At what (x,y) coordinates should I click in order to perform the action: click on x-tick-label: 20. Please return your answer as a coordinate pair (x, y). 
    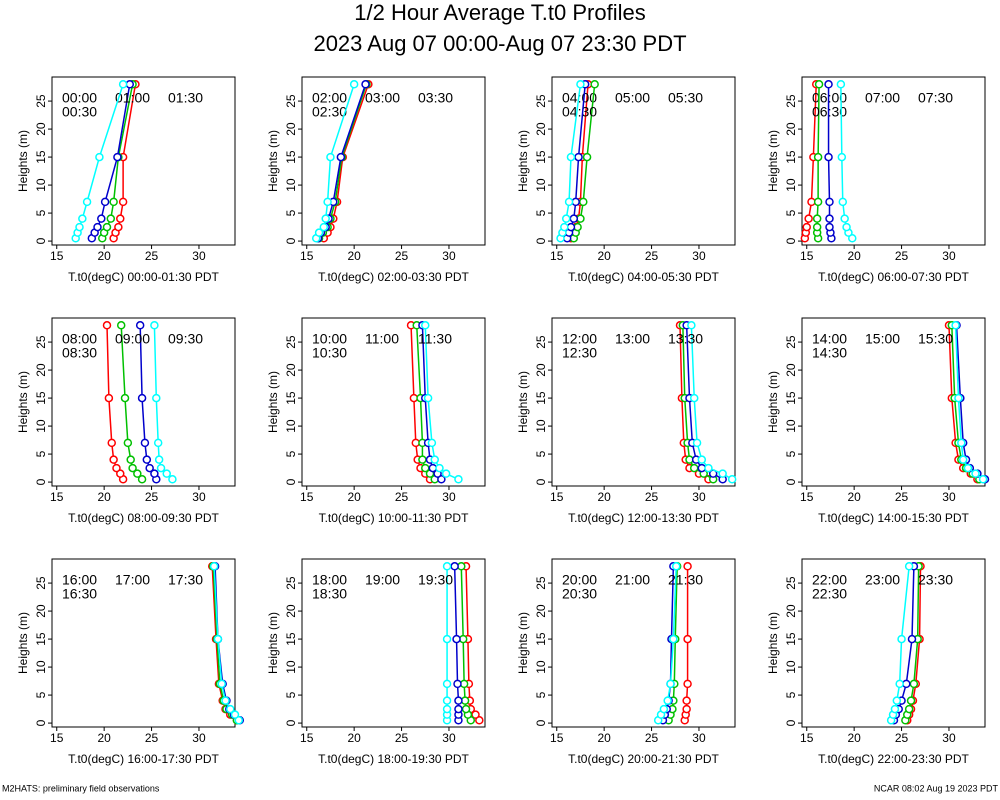
    Looking at the image, I should click on (354, 256).